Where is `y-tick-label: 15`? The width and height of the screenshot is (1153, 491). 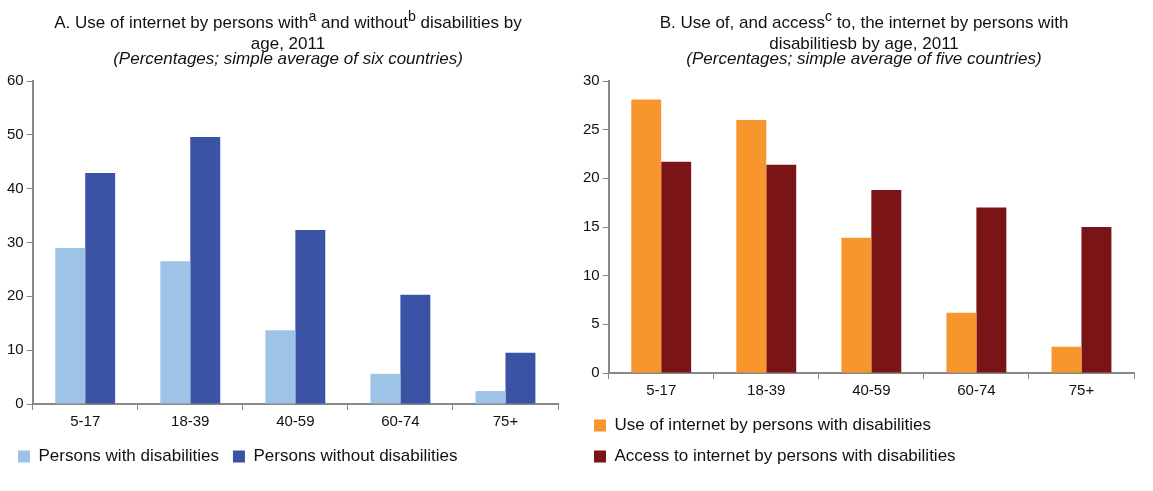 y-tick-label: 15 is located at coordinates (591, 226).